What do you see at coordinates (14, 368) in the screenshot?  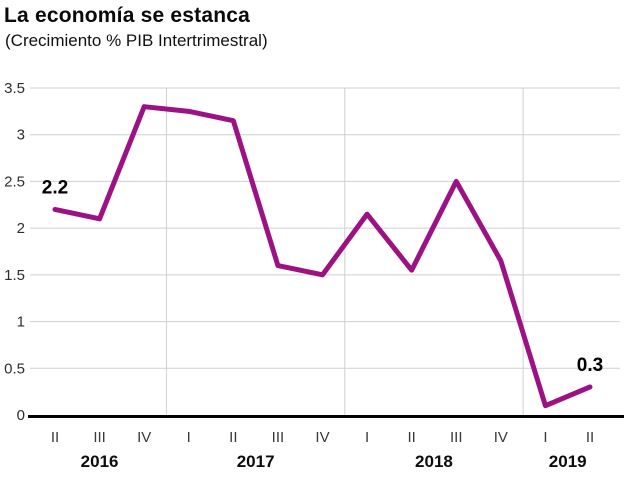 I see `y-tick-label: 0.5` at bounding box center [14, 368].